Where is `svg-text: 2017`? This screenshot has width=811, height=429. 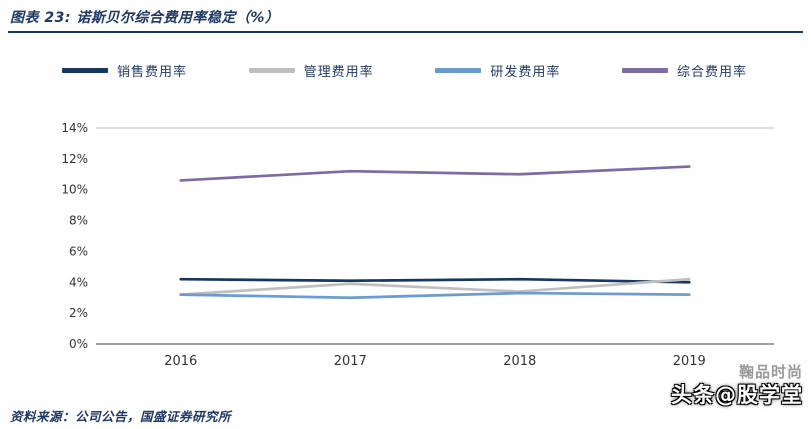
svg-text: 2017 is located at coordinates (350, 361).